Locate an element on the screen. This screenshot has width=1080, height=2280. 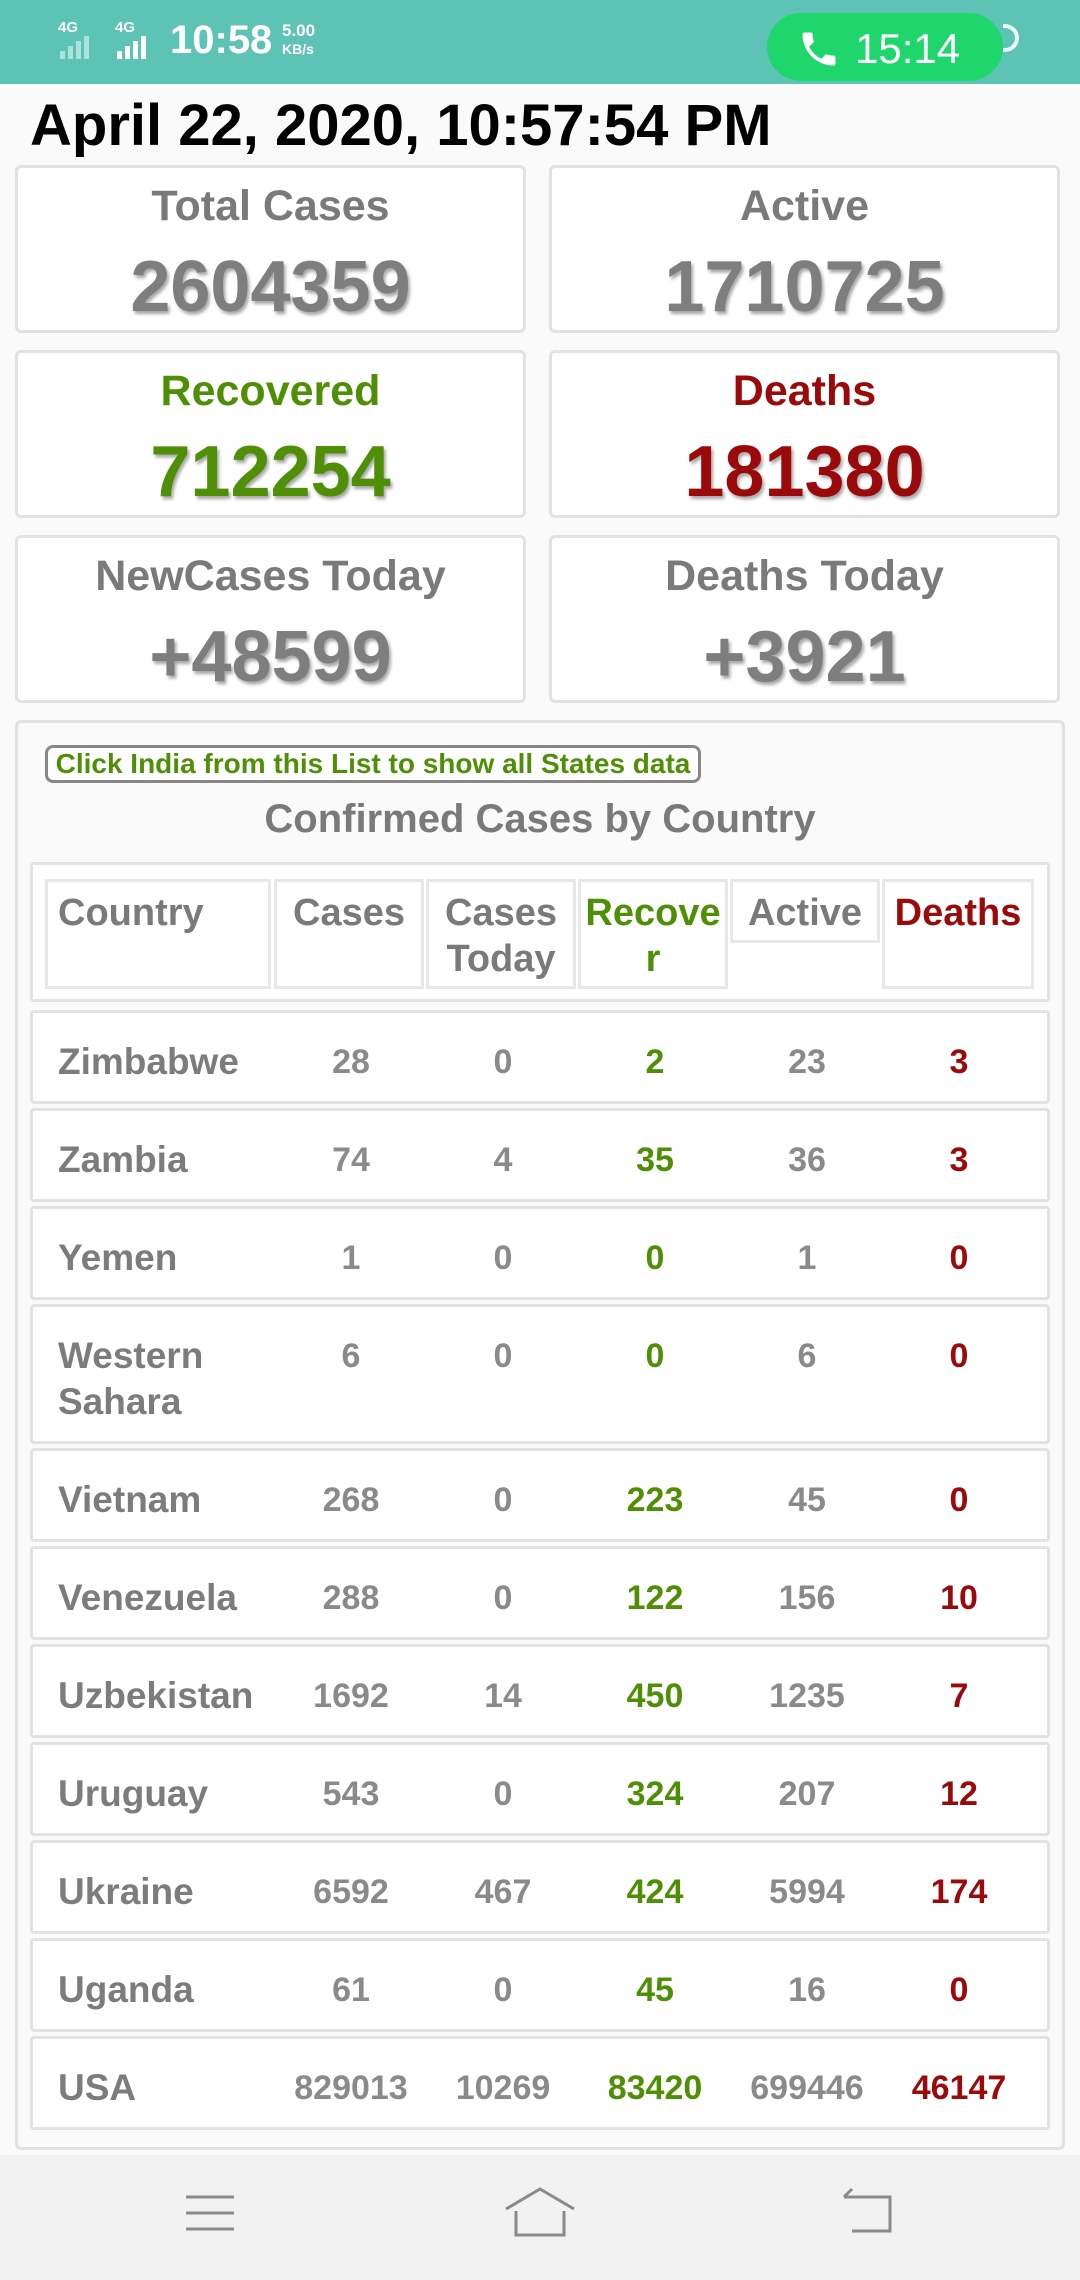
active-card: Active 1710725 is located at coordinates (804, 249).